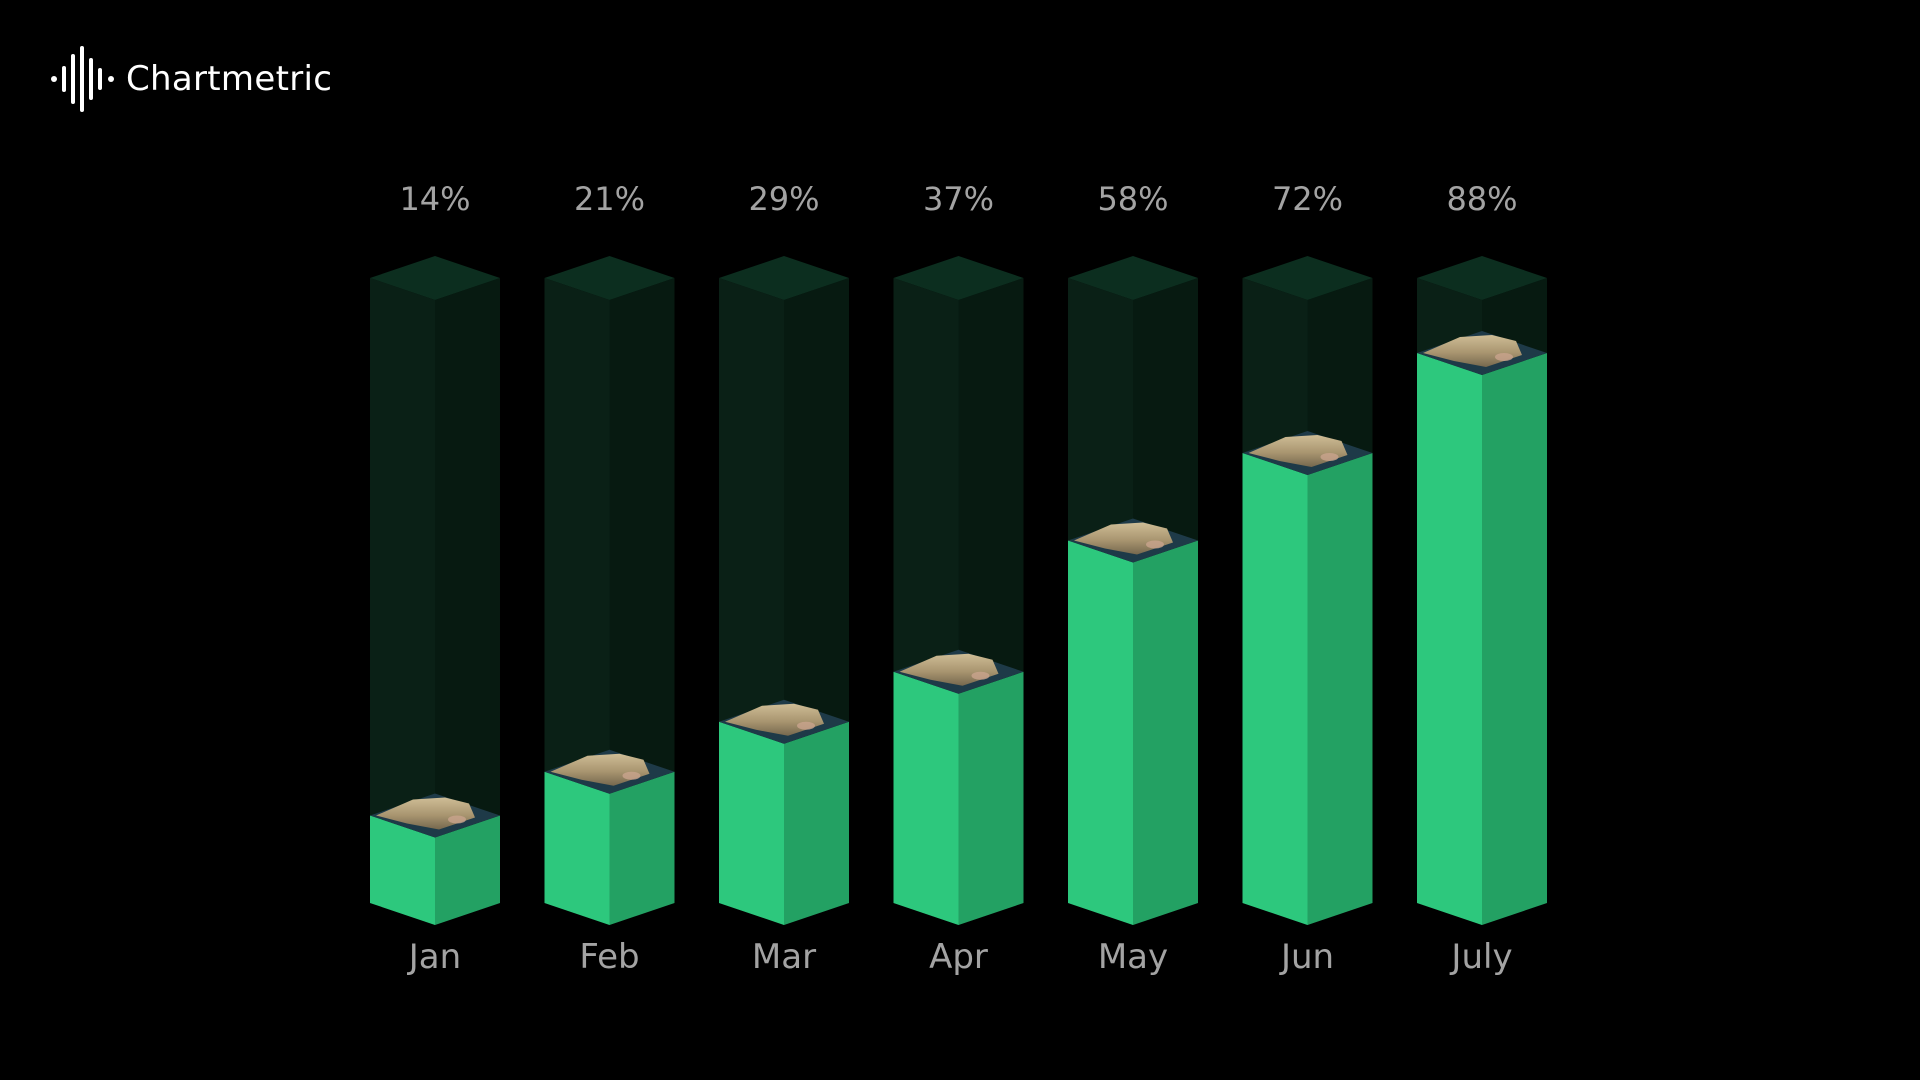 The image size is (1920, 1080). What do you see at coordinates (609, 957) in the screenshot?
I see `x-tick-label: Feb` at bounding box center [609, 957].